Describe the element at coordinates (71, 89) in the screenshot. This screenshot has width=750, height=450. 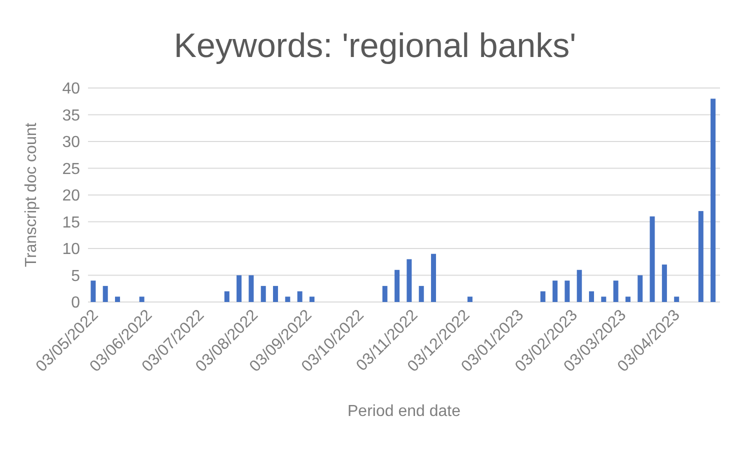
I see `y-tick-label: 40` at that location.